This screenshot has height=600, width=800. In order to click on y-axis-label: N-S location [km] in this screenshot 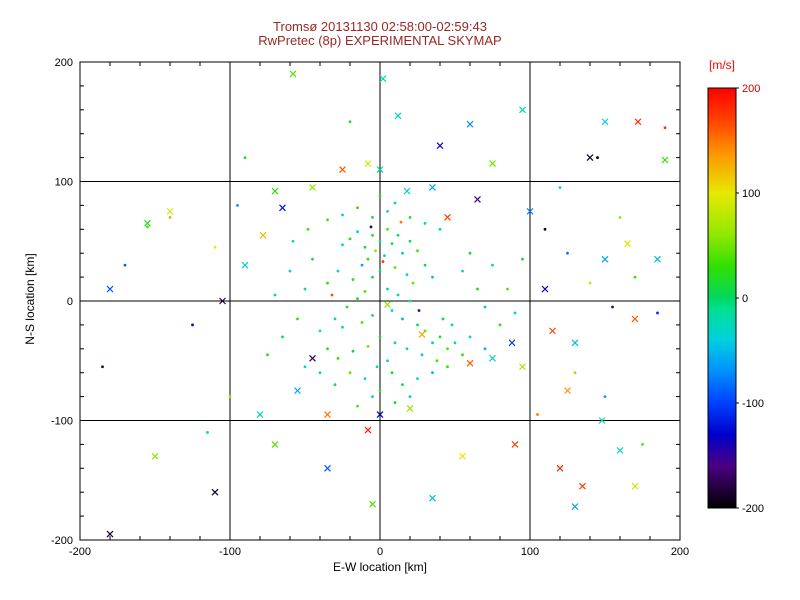, I will do `click(30, 299)`.